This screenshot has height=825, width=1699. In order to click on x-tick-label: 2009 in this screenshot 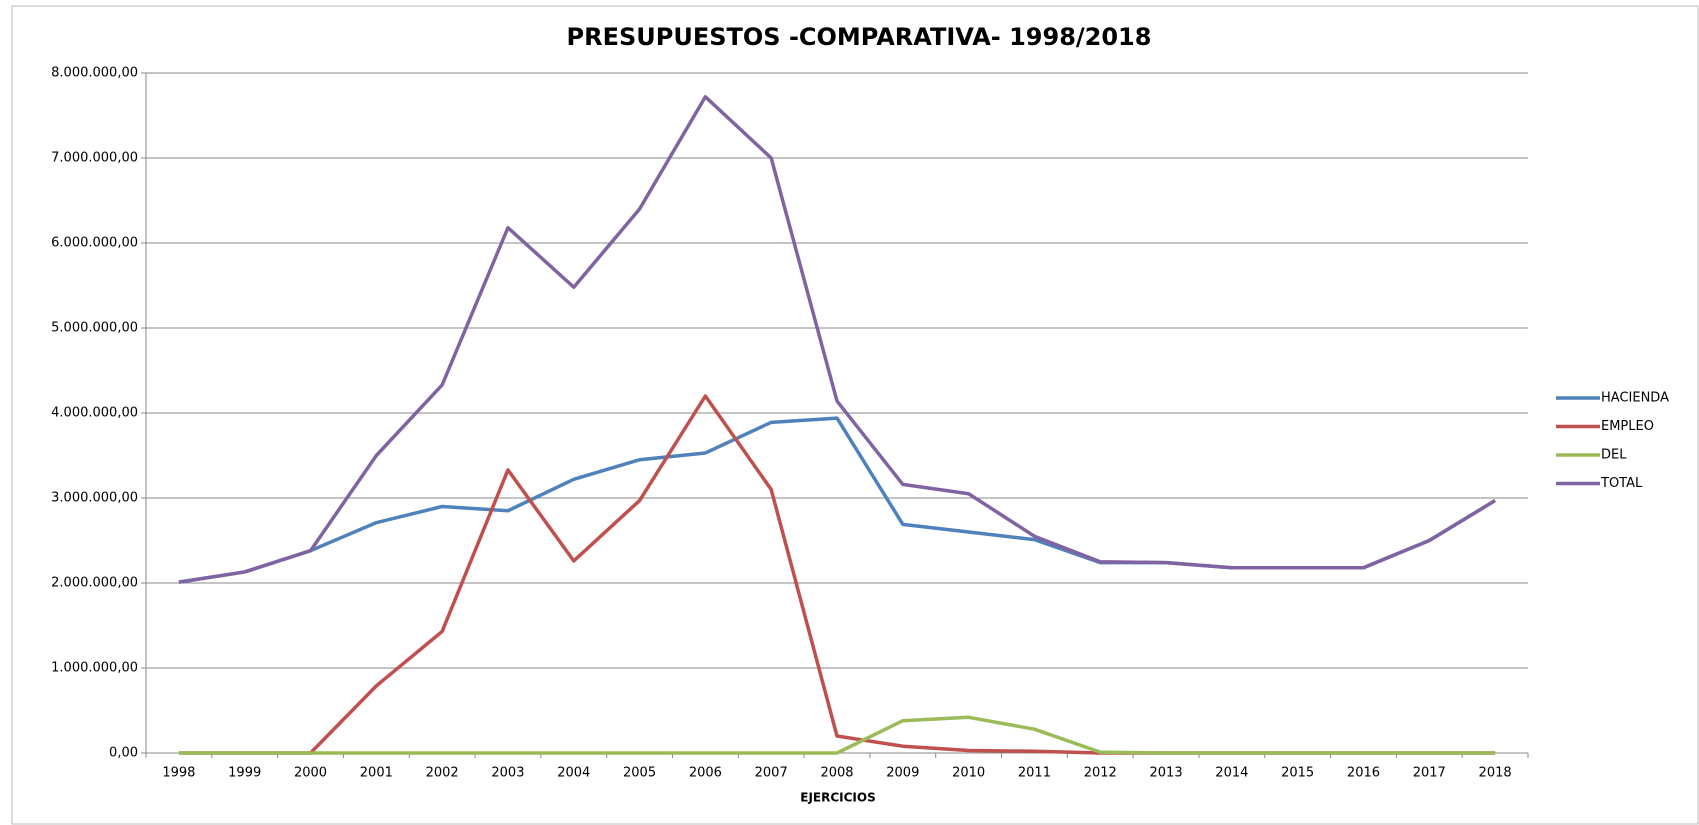, I will do `click(902, 773)`.